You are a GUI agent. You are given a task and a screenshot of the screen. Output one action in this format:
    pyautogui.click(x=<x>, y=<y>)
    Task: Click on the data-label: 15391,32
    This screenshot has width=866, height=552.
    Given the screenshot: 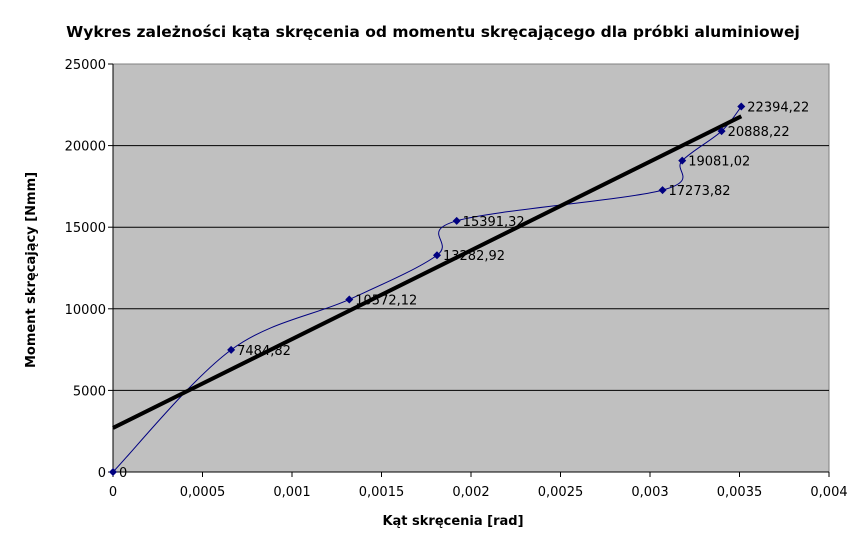 What is the action you would take?
    pyautogui.click(x=494, y=222)
    